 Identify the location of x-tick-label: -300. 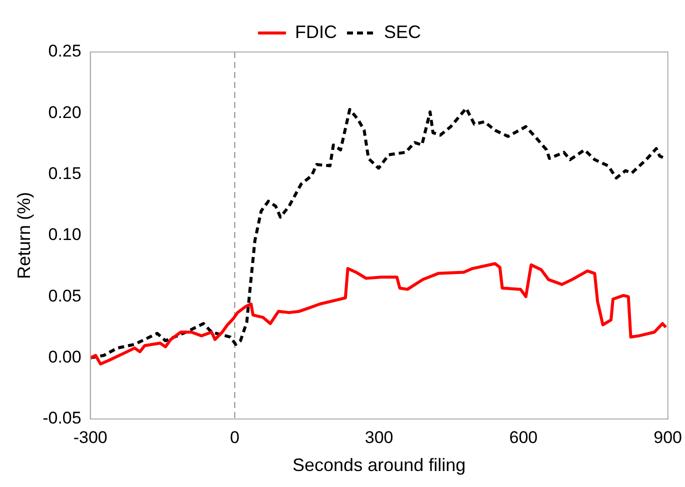
(90, 437).